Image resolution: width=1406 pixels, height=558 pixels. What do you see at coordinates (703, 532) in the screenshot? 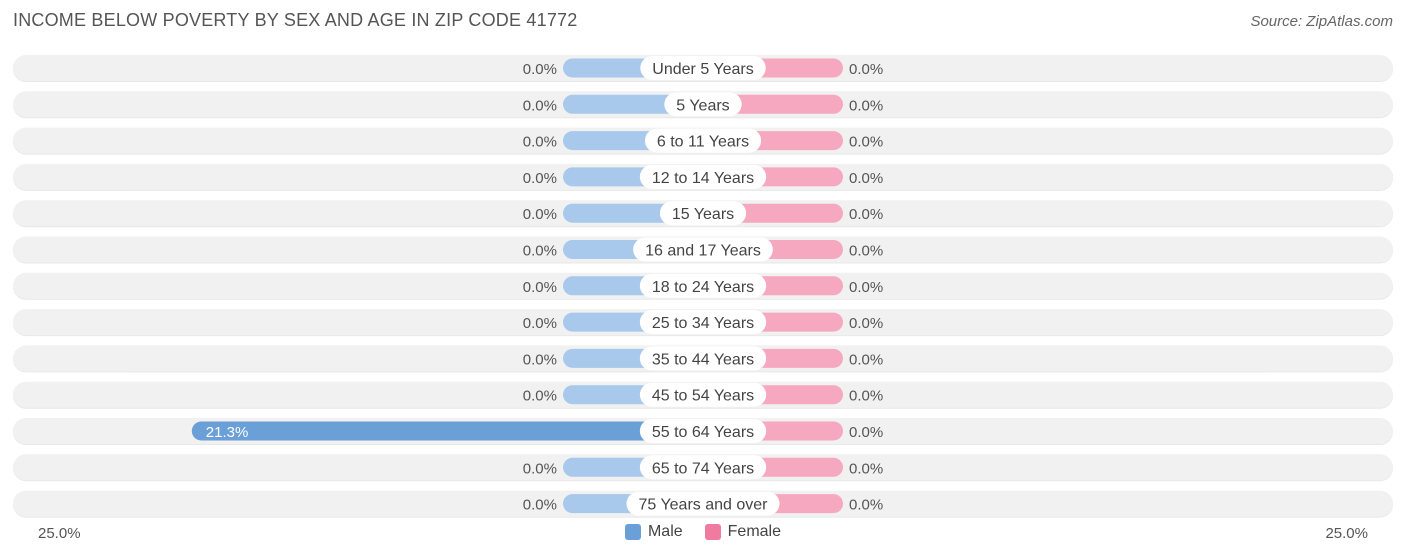
I see `legend: Male Female` at bounding box center [703, 532].